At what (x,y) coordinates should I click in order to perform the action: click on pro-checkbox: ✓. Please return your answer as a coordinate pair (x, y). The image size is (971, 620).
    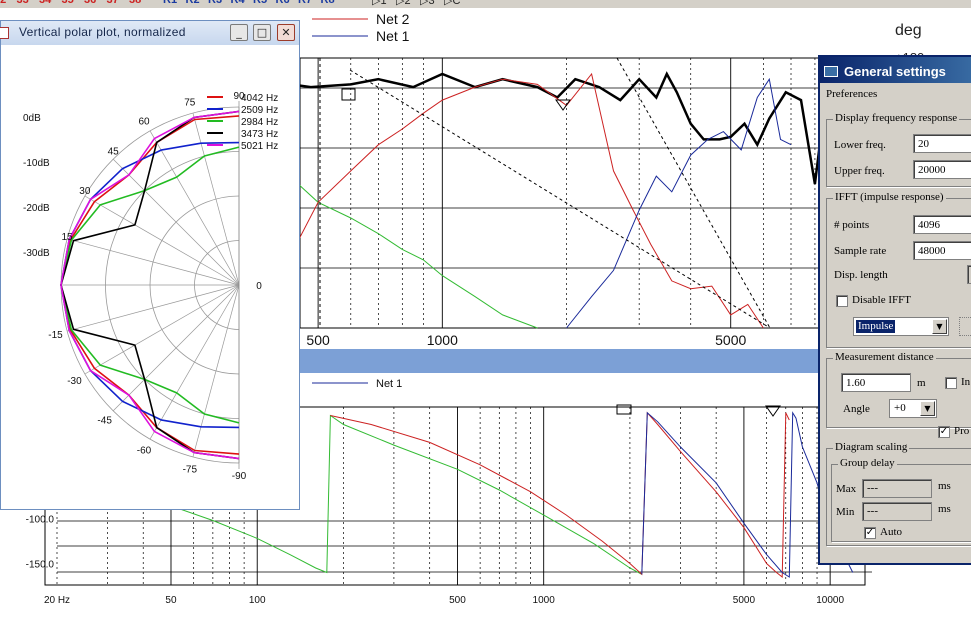
    Looking at the image, I should click on (944, 432).